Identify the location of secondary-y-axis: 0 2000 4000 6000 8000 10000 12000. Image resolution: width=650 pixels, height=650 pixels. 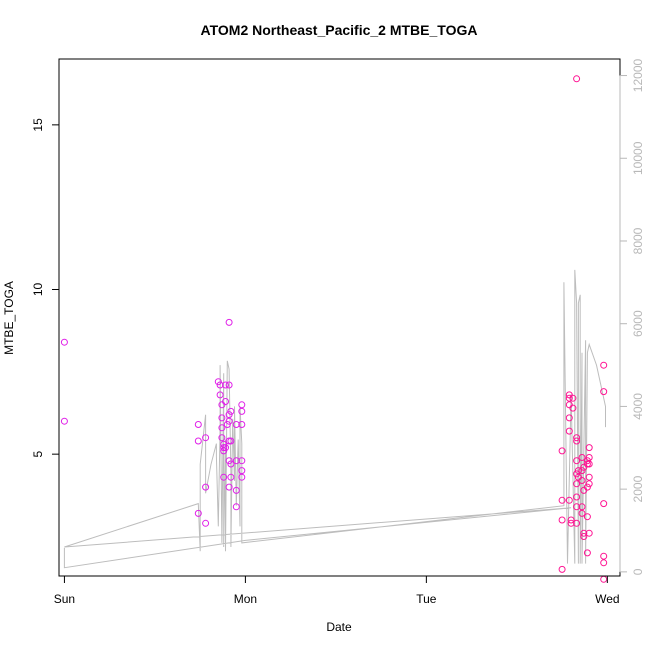
(632, 316).